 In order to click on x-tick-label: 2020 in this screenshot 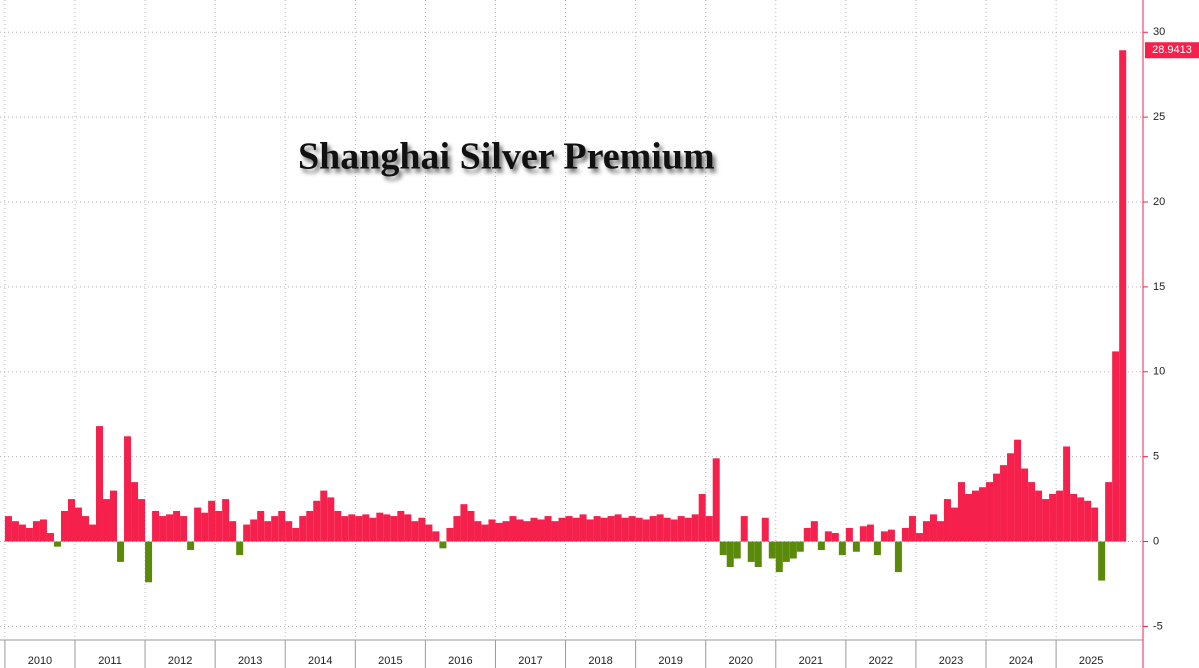, I will do `click(741, 661)`.